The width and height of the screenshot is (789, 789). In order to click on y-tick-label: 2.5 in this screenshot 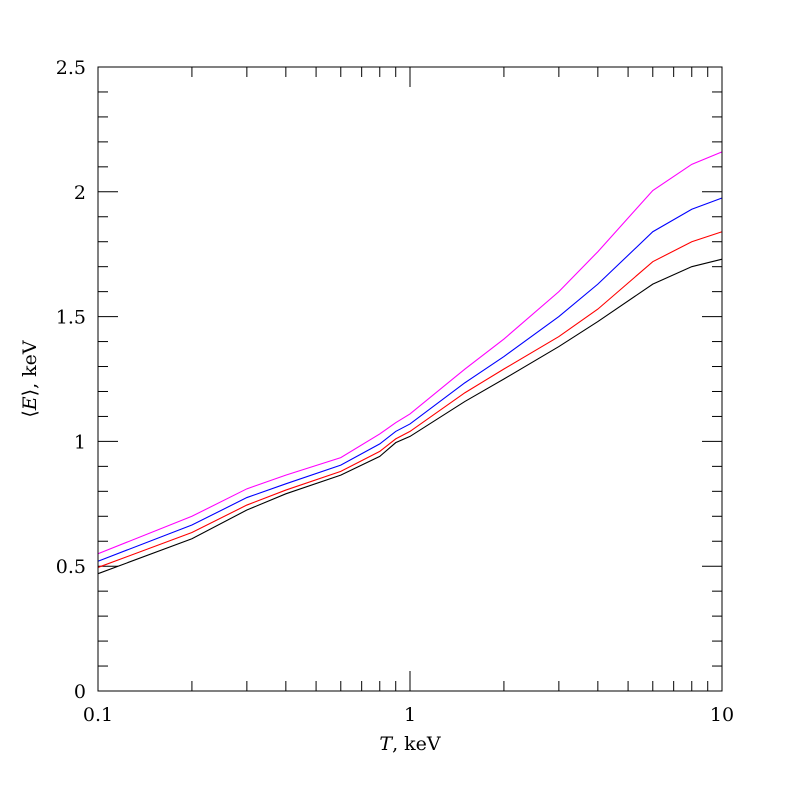, I will do `click(71, 68)`.